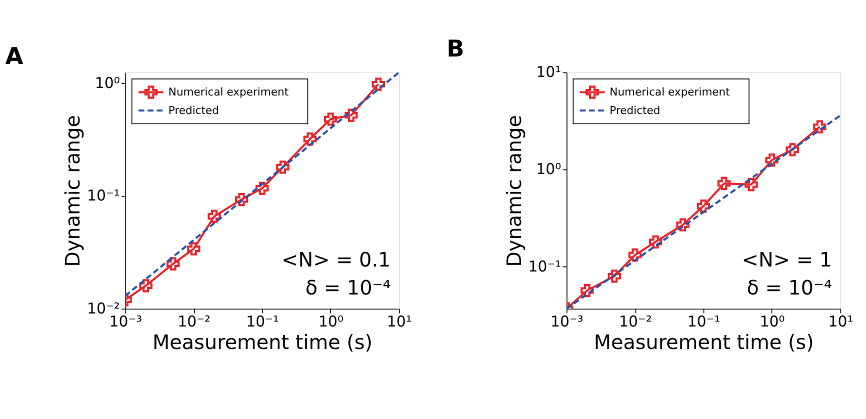 The height and width of the screenshot is (419, 866). What do you see at coordinates (549, 71) in the screenshot?
I see `y-tick-label: 10¹` at bounding box center [549, 71].